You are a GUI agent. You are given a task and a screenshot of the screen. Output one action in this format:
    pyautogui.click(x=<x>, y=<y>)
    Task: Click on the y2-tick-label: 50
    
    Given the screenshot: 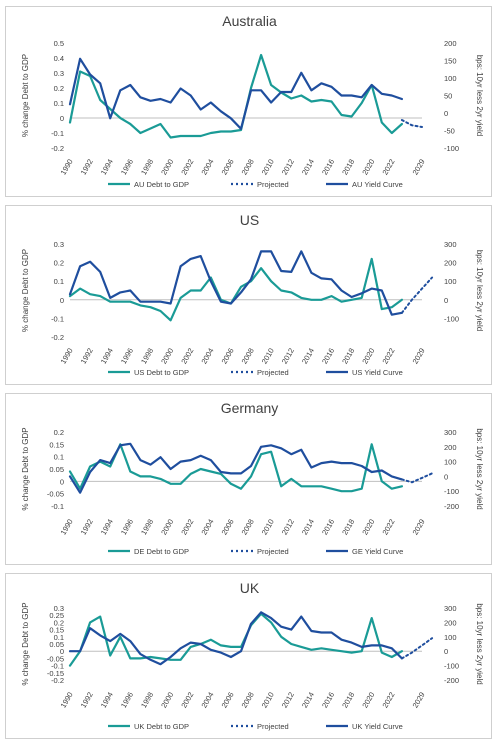 What is the action you would take?
    pyautogui.click(x=448, y=96)
    